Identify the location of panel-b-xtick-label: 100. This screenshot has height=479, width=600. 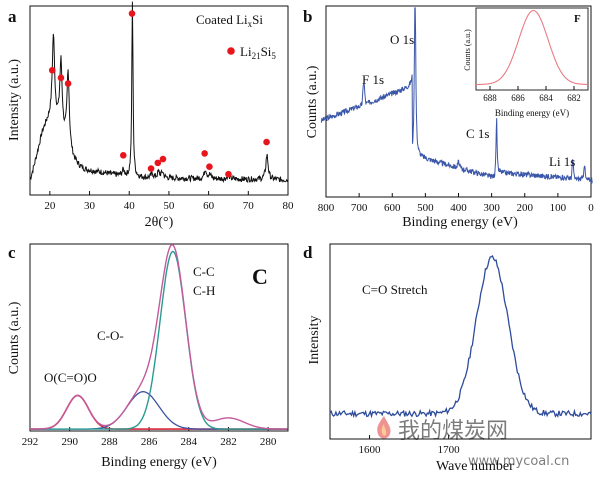
(558, 208).